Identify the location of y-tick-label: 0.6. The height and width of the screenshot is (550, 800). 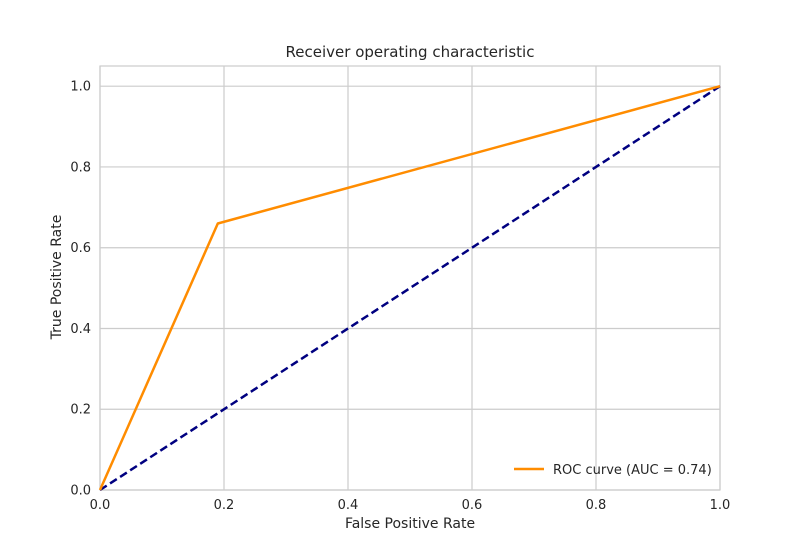
(80, 248).